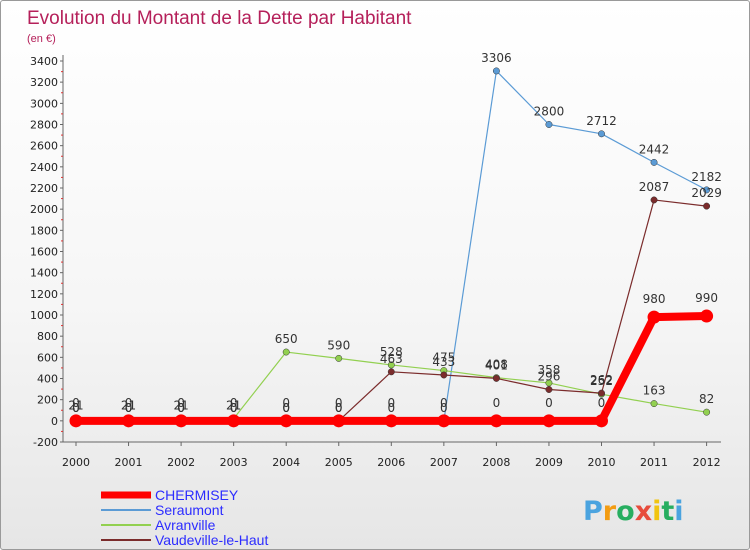  I want to click on y-tick-label: 1000, so click(44, 315).